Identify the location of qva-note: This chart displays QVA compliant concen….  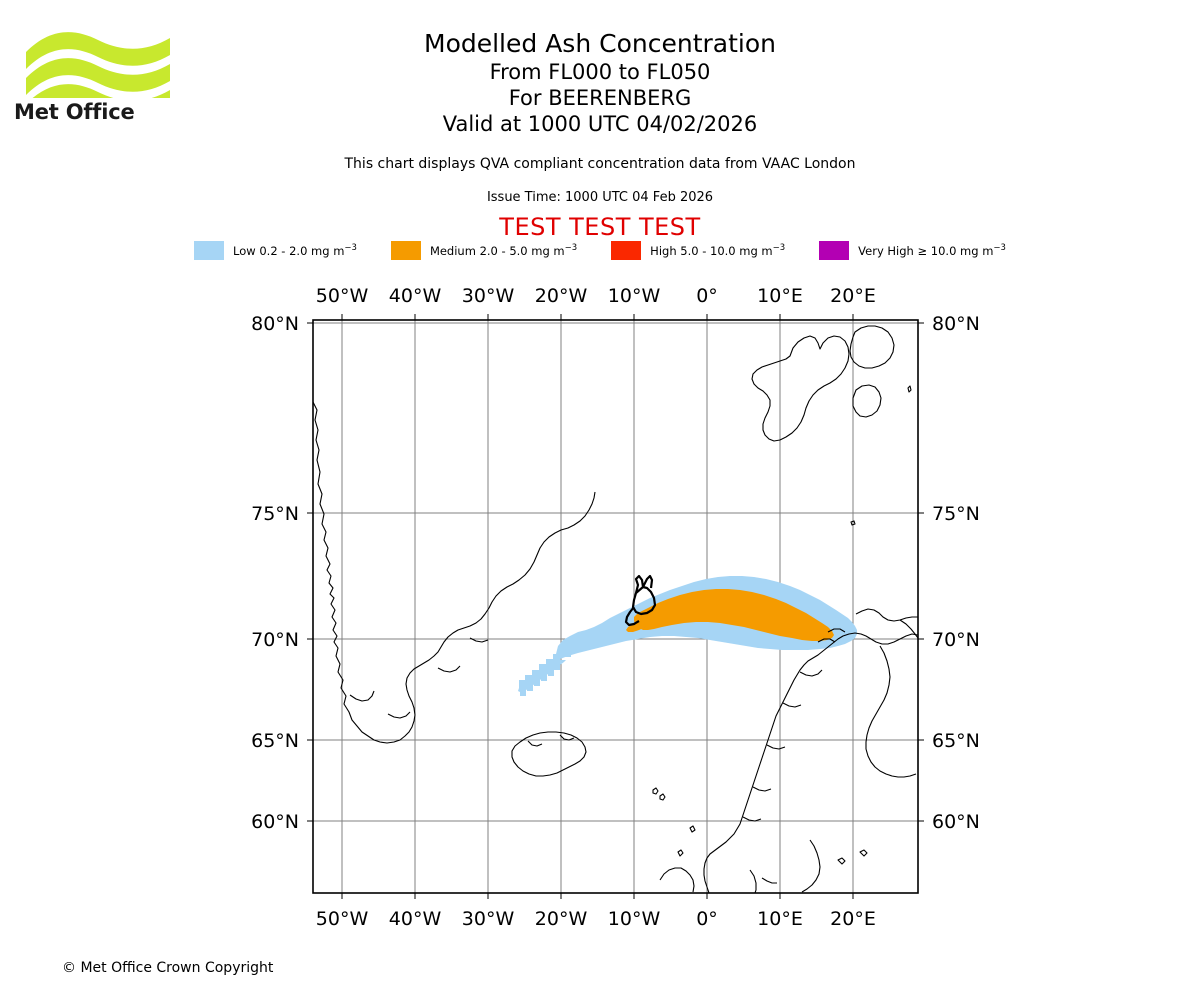
(600, 164).